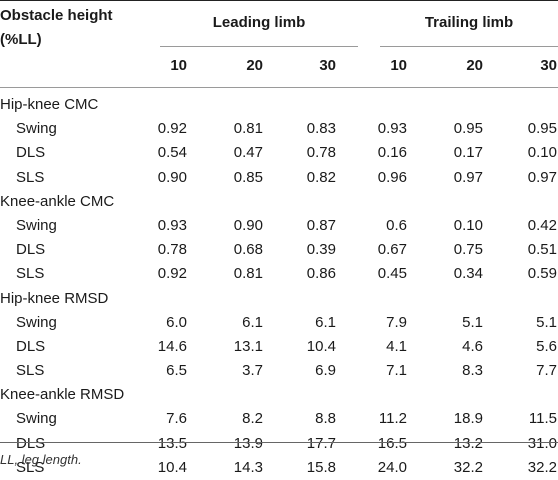  I want to click on table-cell: 13.9, so click(248, 443).